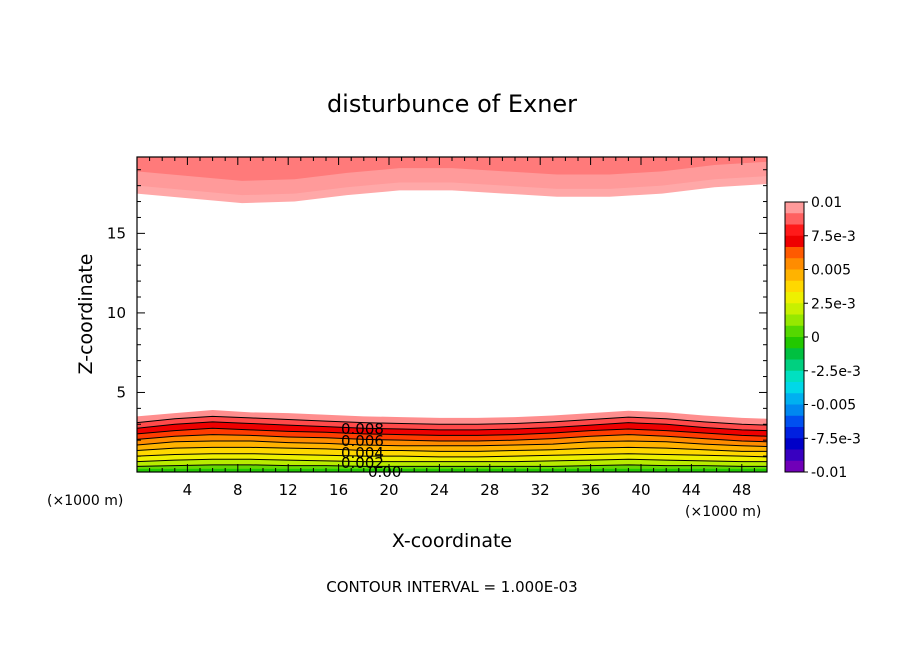 The width and height of the screenshot is (904, 658). Describe the element at coordinates (85, 501) in the screenshot. I see `x-unit-left: (×1000 m)` at that location.